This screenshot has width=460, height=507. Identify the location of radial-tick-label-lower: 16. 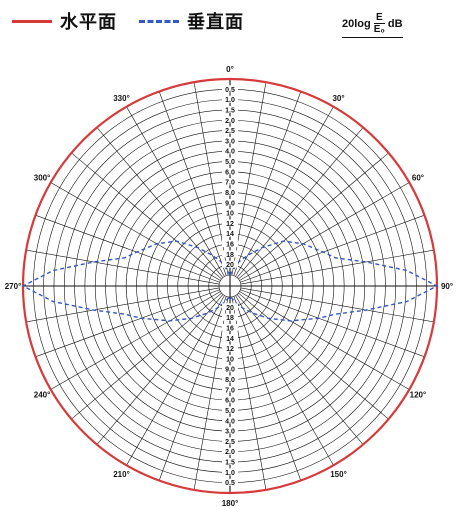
(230, 328).